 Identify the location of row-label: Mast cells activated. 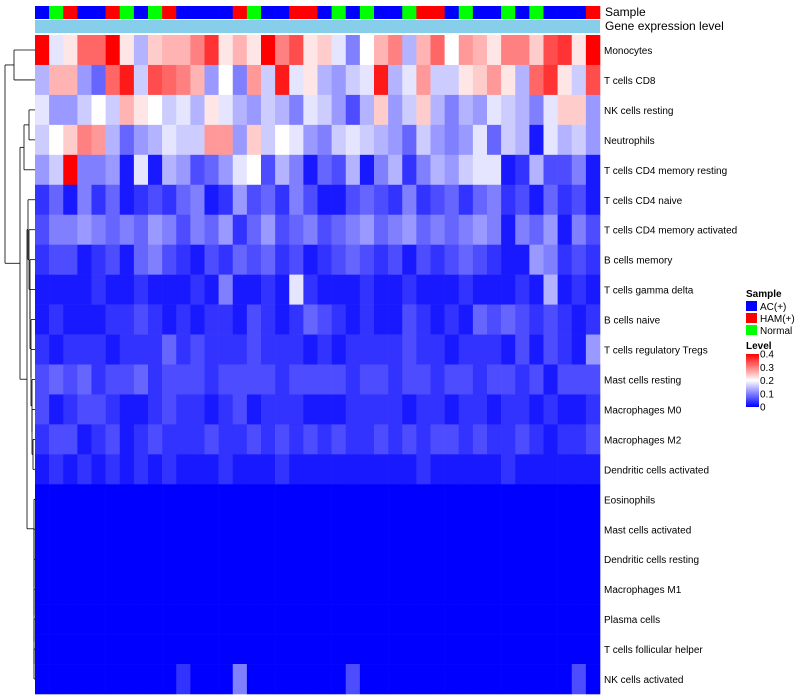
(647, 530).